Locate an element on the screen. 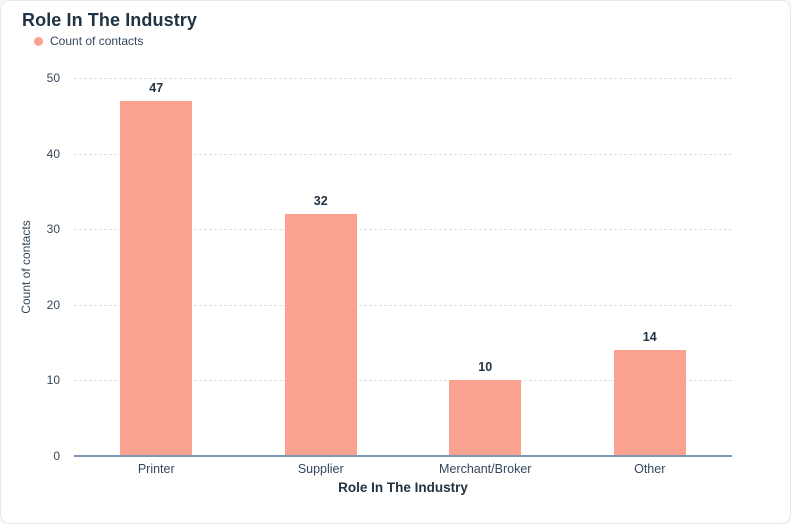 The image size is (791, 524). bar-value-label: 14 is located at coordinates (649, 337).